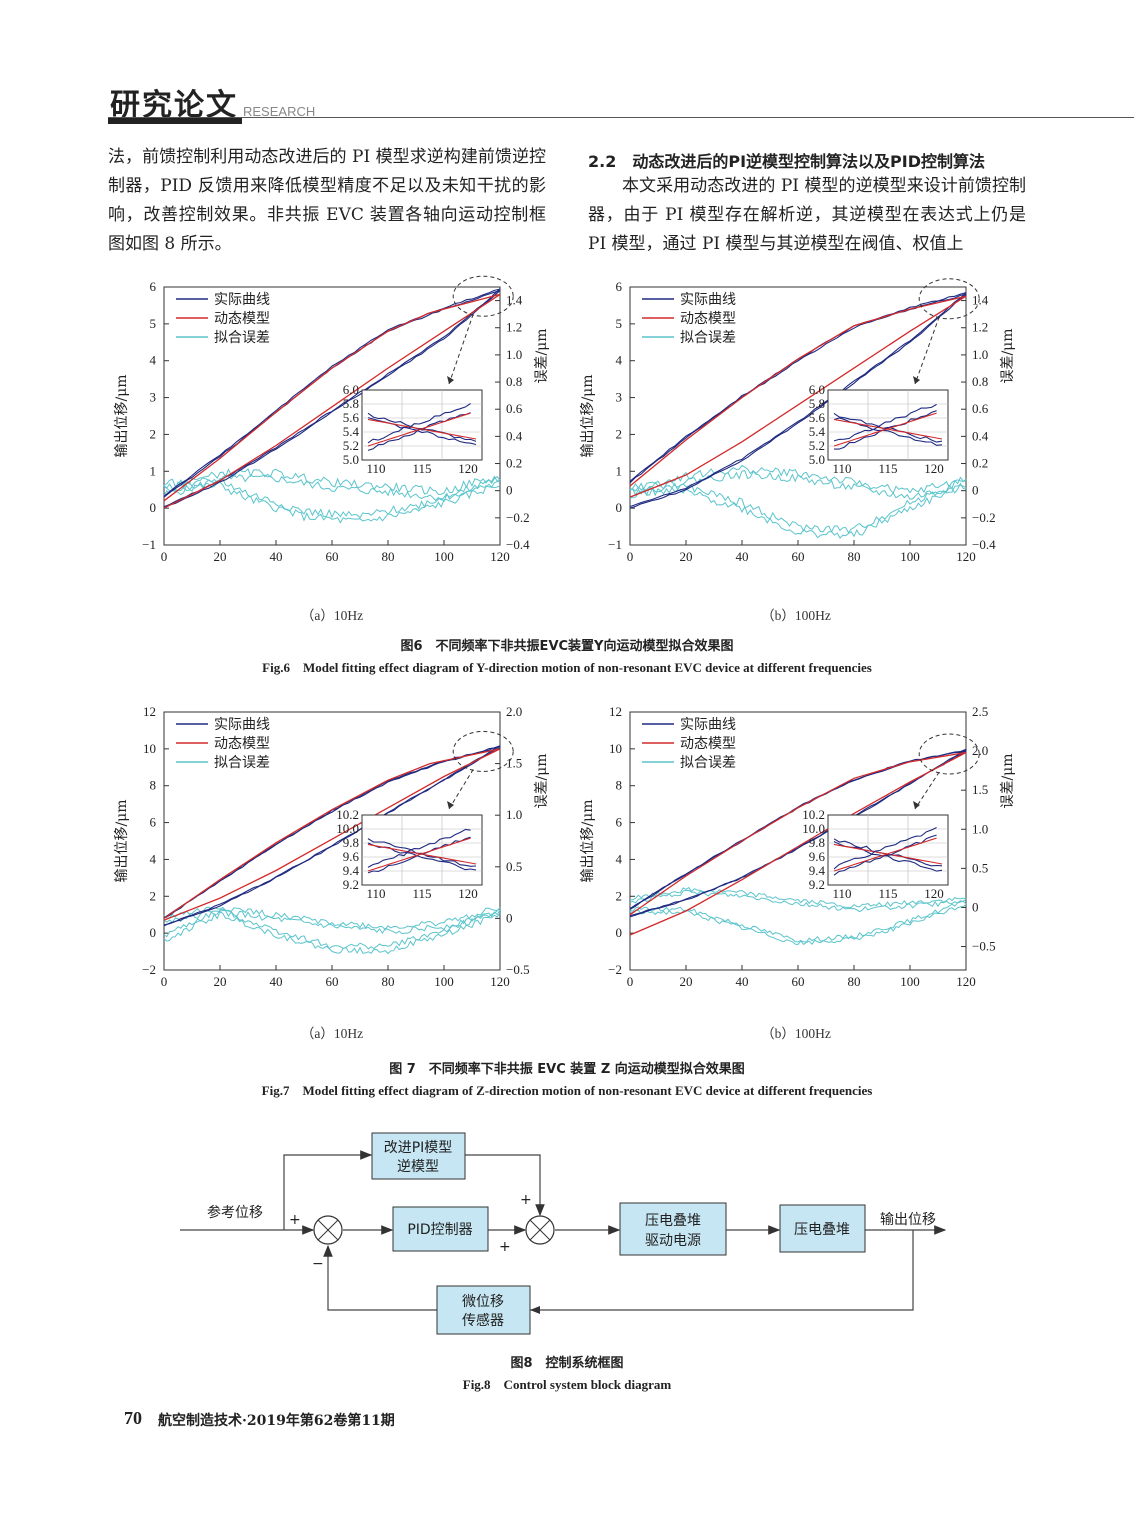  Describe the element at coordinates (673, 1221) in the screenshot. I see `driver-label-1: 压电叠堆` at that location.